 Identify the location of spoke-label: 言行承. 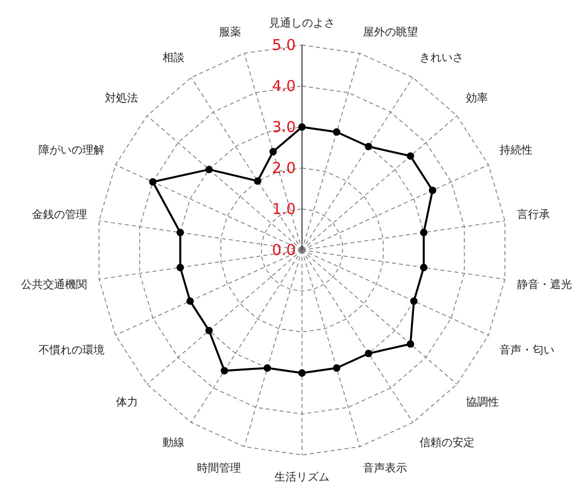
(533, 214).